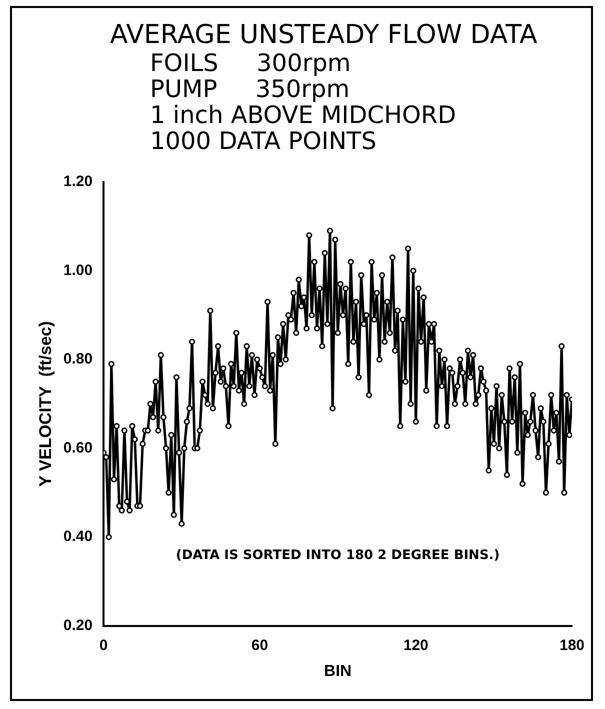 The width and height of the screenshot is (605, 709). Describe the element at coordinates (78, 270) in the screenshot. I see `y-tick-label: 1.00` at that location.